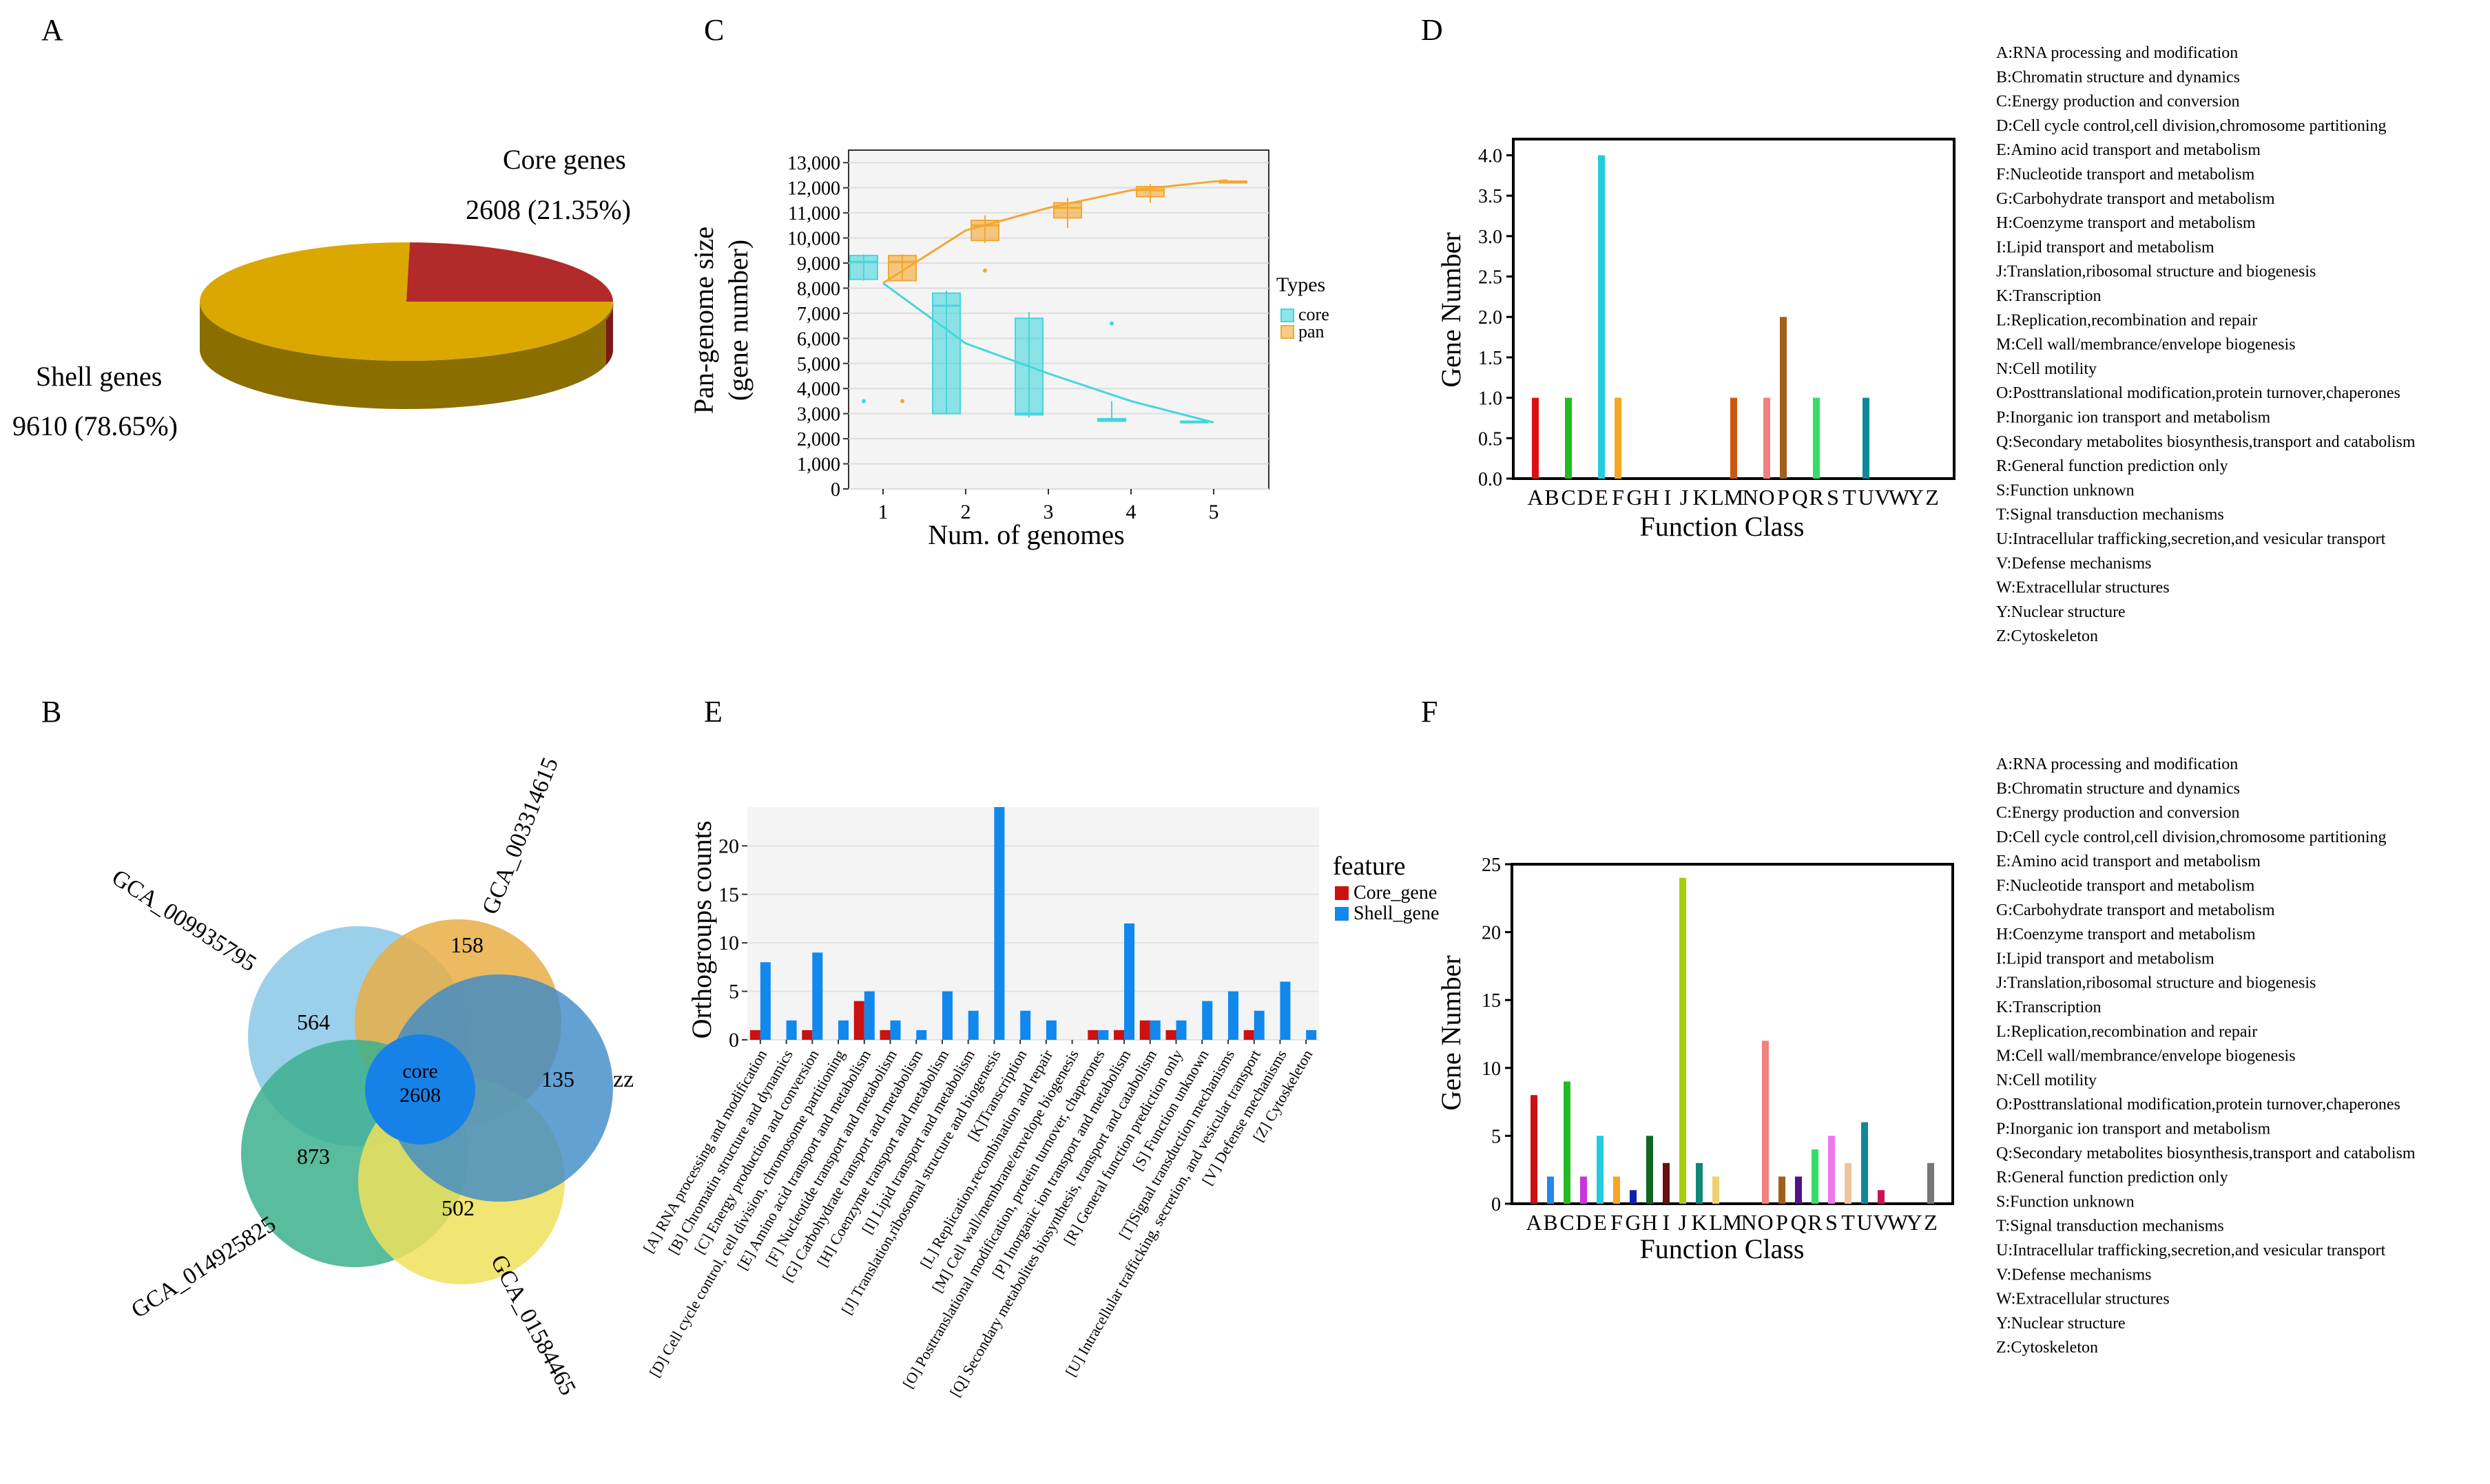  Describe the element at coordinates (1534, 1223) in the screenshot. I see `x-tick-label: A` at that location.